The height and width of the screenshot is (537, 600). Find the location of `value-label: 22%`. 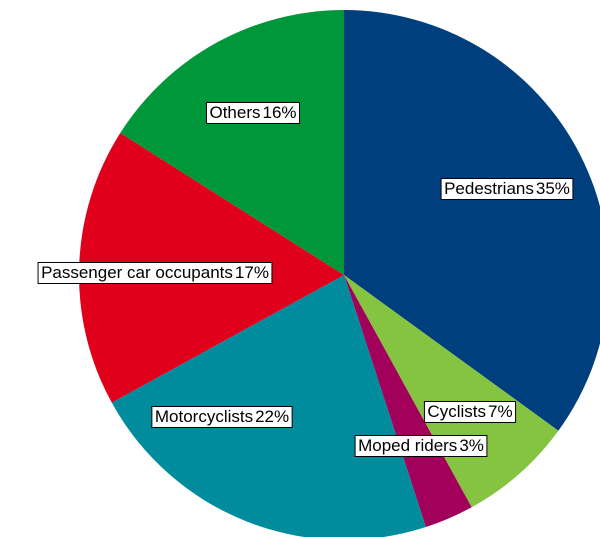

value-label: 22% is located at coordinates (272, 416).